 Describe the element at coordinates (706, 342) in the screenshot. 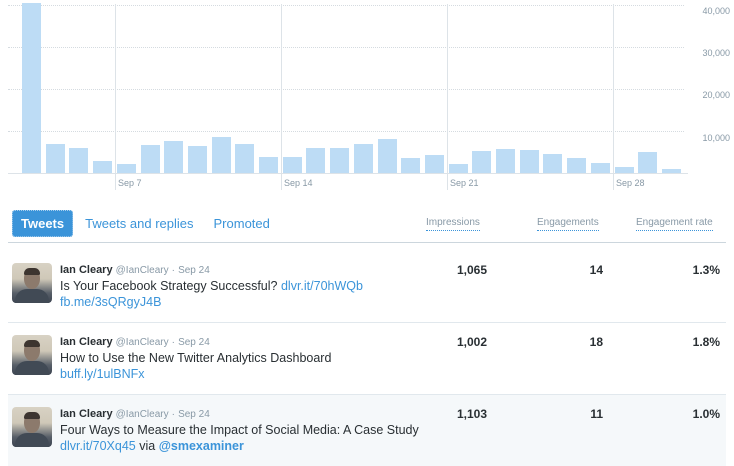

I see `engagement-rate-value: 1.8%` at that location.